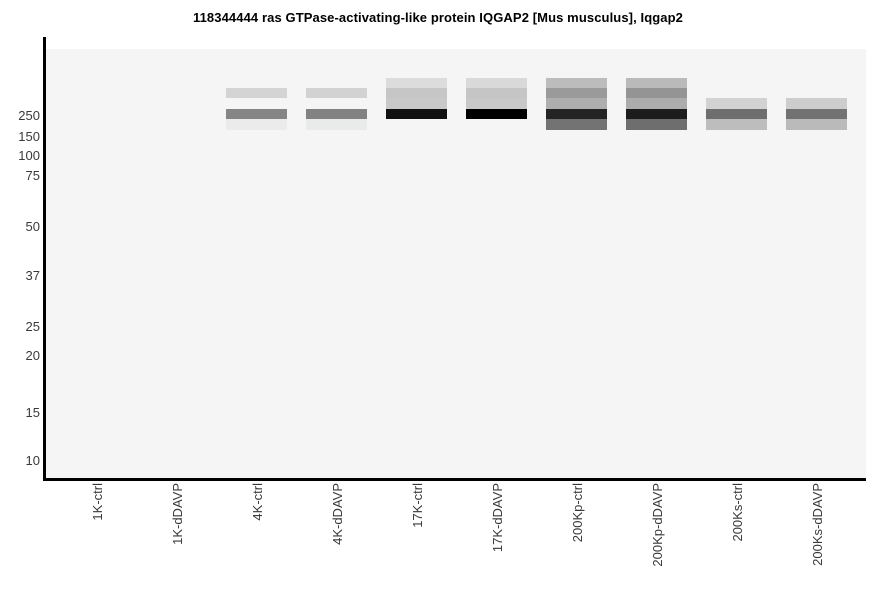 The width and height of the screenshot is (886, 595). What do you see at coordinates (32, 355) in the screenshot?
I see `y-tick-label: 20` at bounding box center [32, 355].